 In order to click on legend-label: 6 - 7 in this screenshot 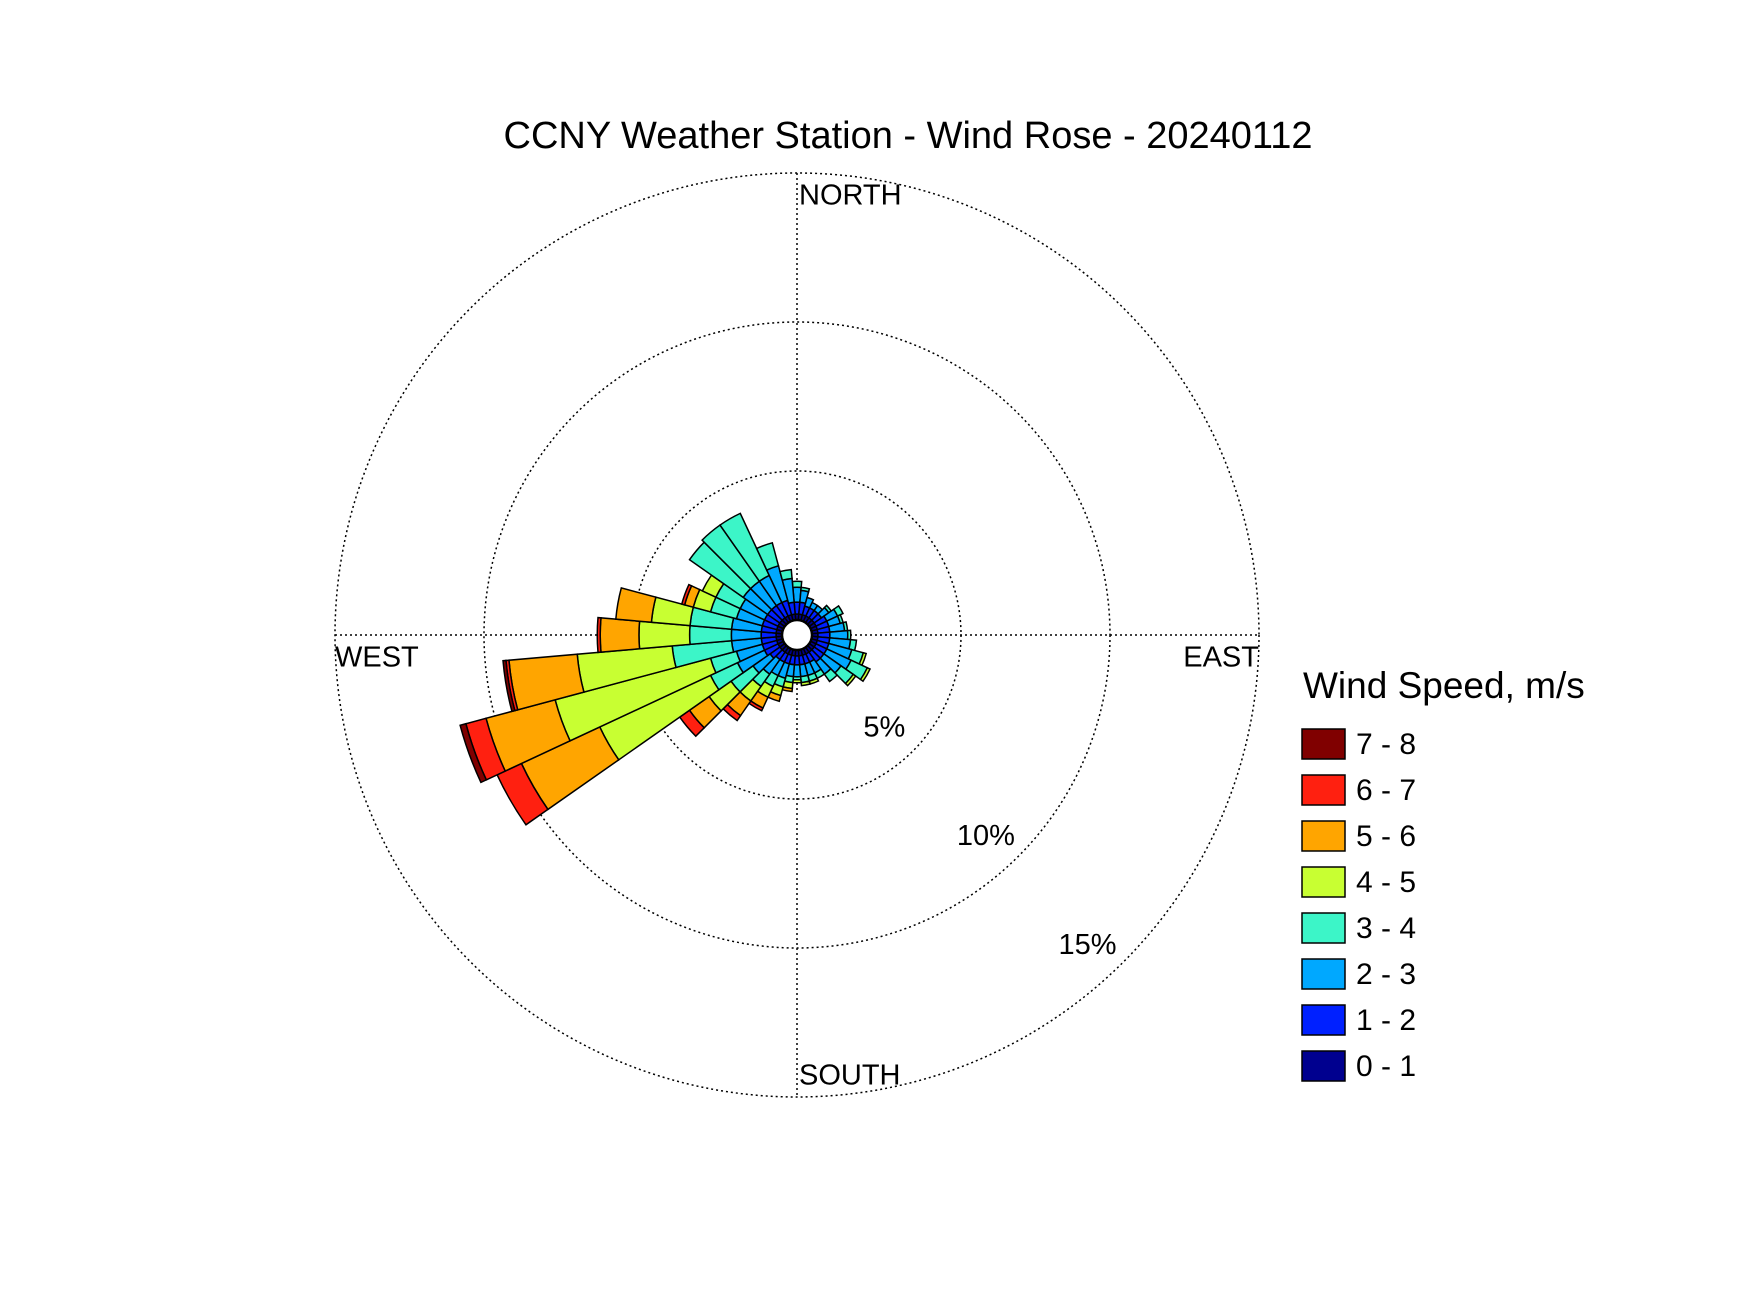, I will do `click(1386, 790)`.